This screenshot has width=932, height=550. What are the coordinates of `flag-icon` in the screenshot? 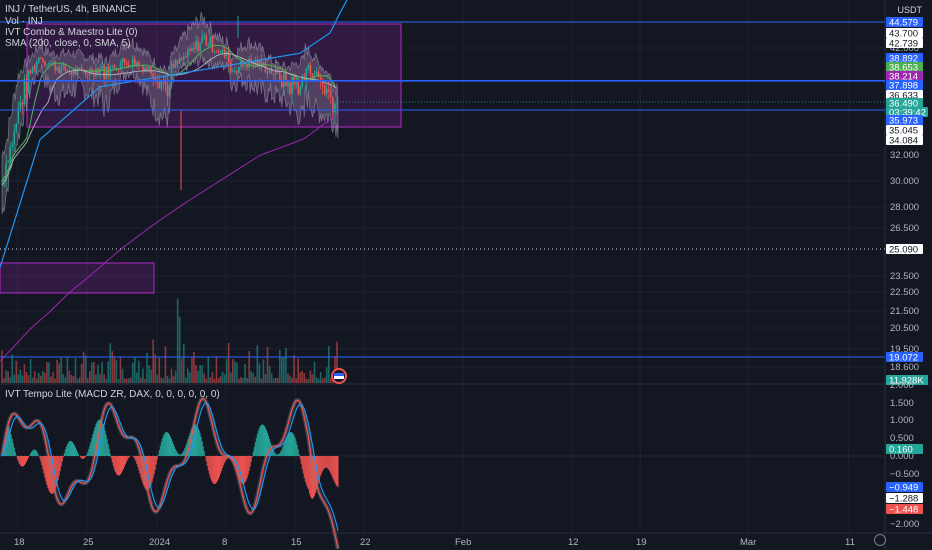 It's located at (339, 376).